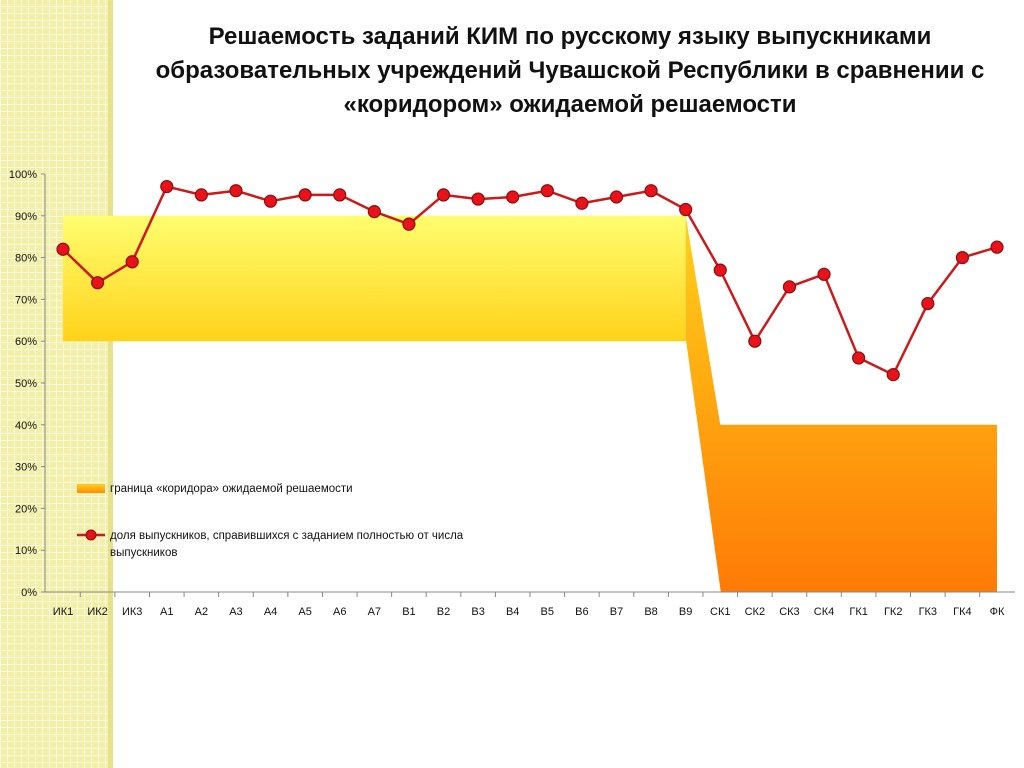  I want to click on x-tick-label: ФК, so click(997, 612).